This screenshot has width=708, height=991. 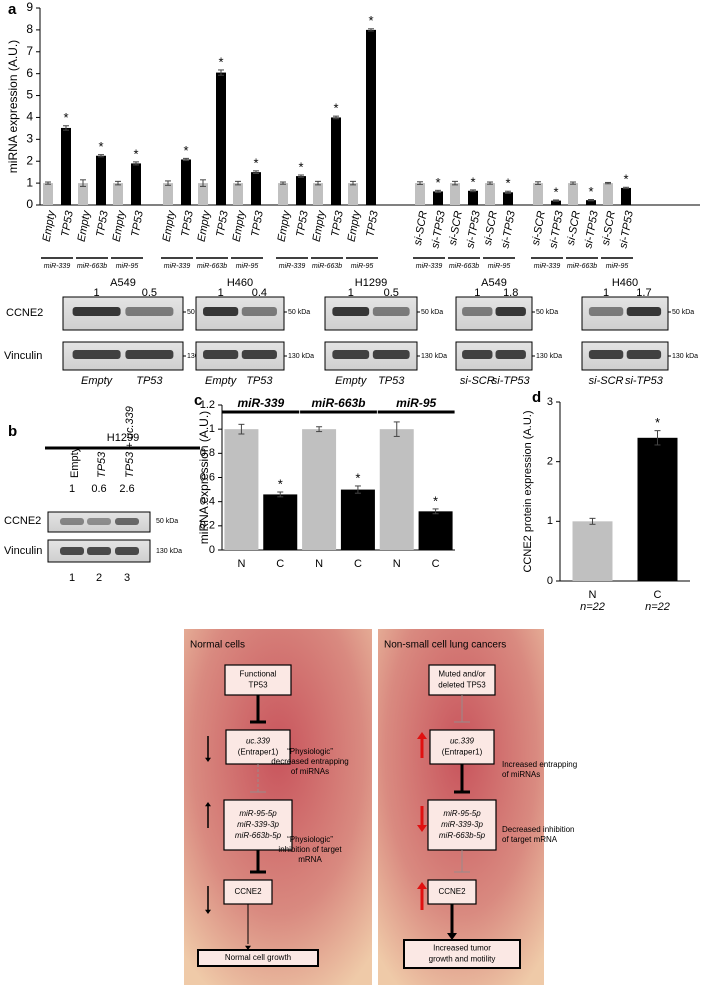 I want to click on row-label: Vinculin, so click(x=23, y=551).